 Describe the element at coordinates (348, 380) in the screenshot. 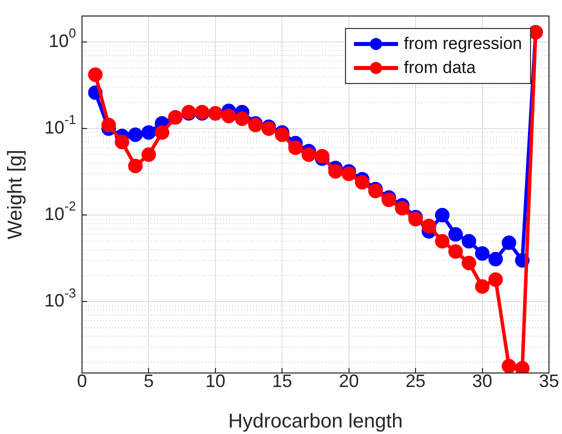

I see `x-tick-label: 20` at that location.